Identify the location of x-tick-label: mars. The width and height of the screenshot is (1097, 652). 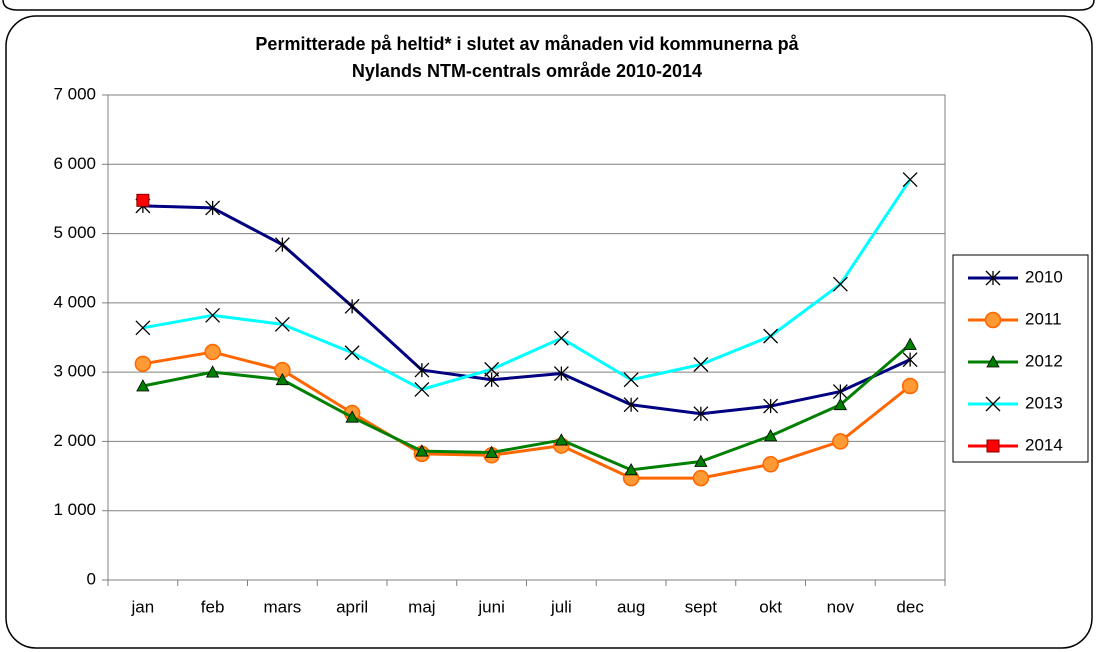
(282, 606).